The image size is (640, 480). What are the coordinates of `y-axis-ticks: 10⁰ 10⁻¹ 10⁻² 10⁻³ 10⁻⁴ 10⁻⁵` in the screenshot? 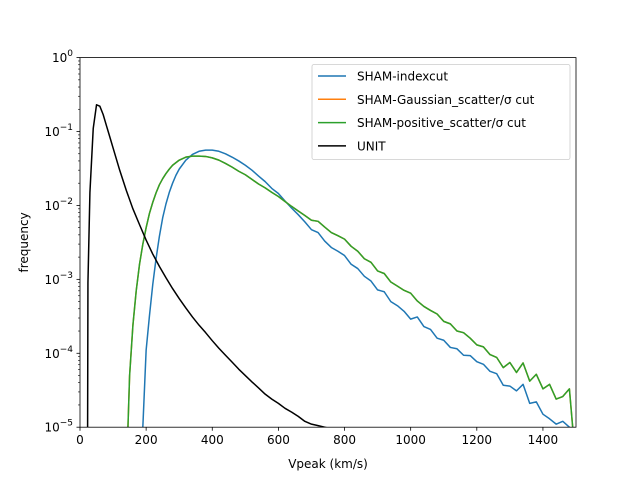 It's located at (62, 242).